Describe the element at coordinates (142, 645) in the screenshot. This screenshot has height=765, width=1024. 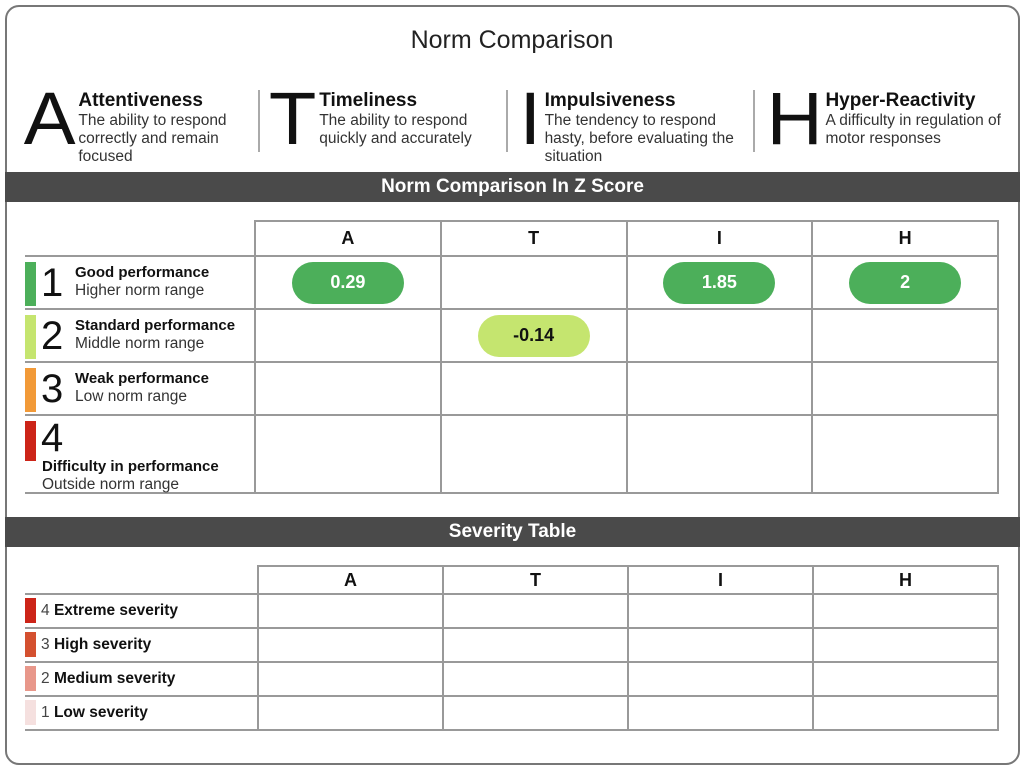
I see `severity-label: 3 High severity` at that location.